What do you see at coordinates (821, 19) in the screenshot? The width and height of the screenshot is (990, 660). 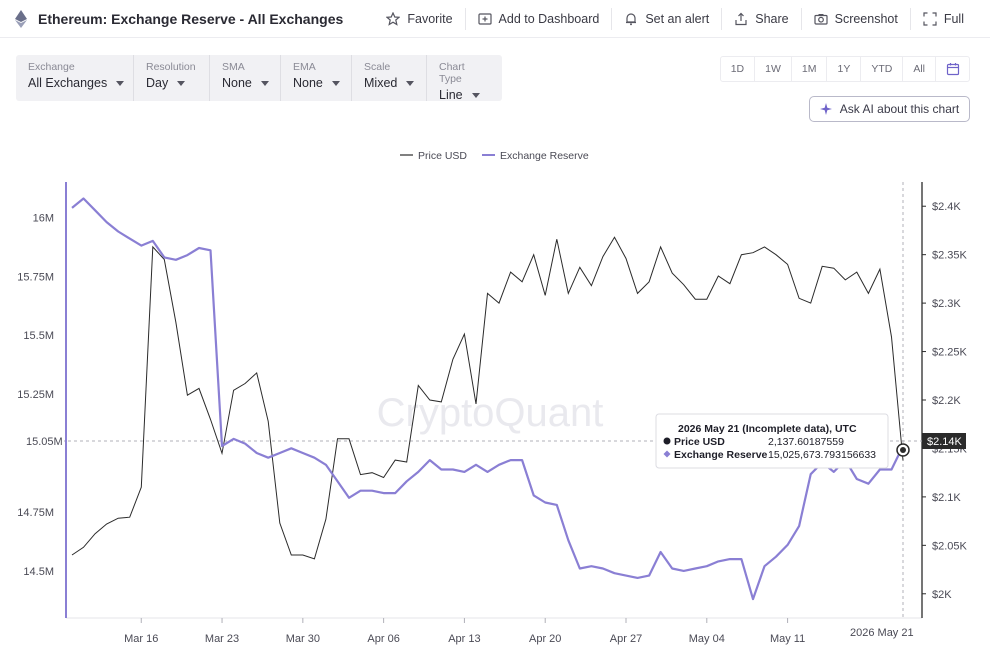 I see `camera-icon` at bounding box center [821, 19].